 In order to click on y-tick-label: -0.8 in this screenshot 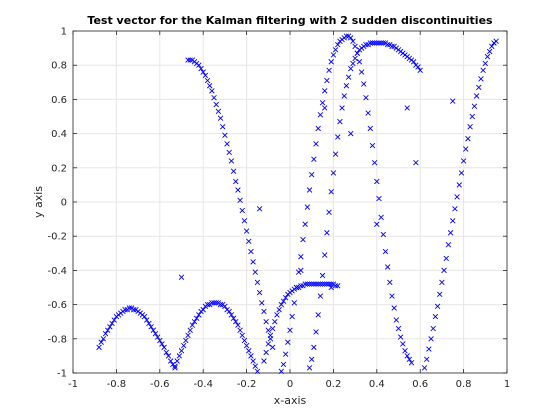, I will do `click(57, 339)`.